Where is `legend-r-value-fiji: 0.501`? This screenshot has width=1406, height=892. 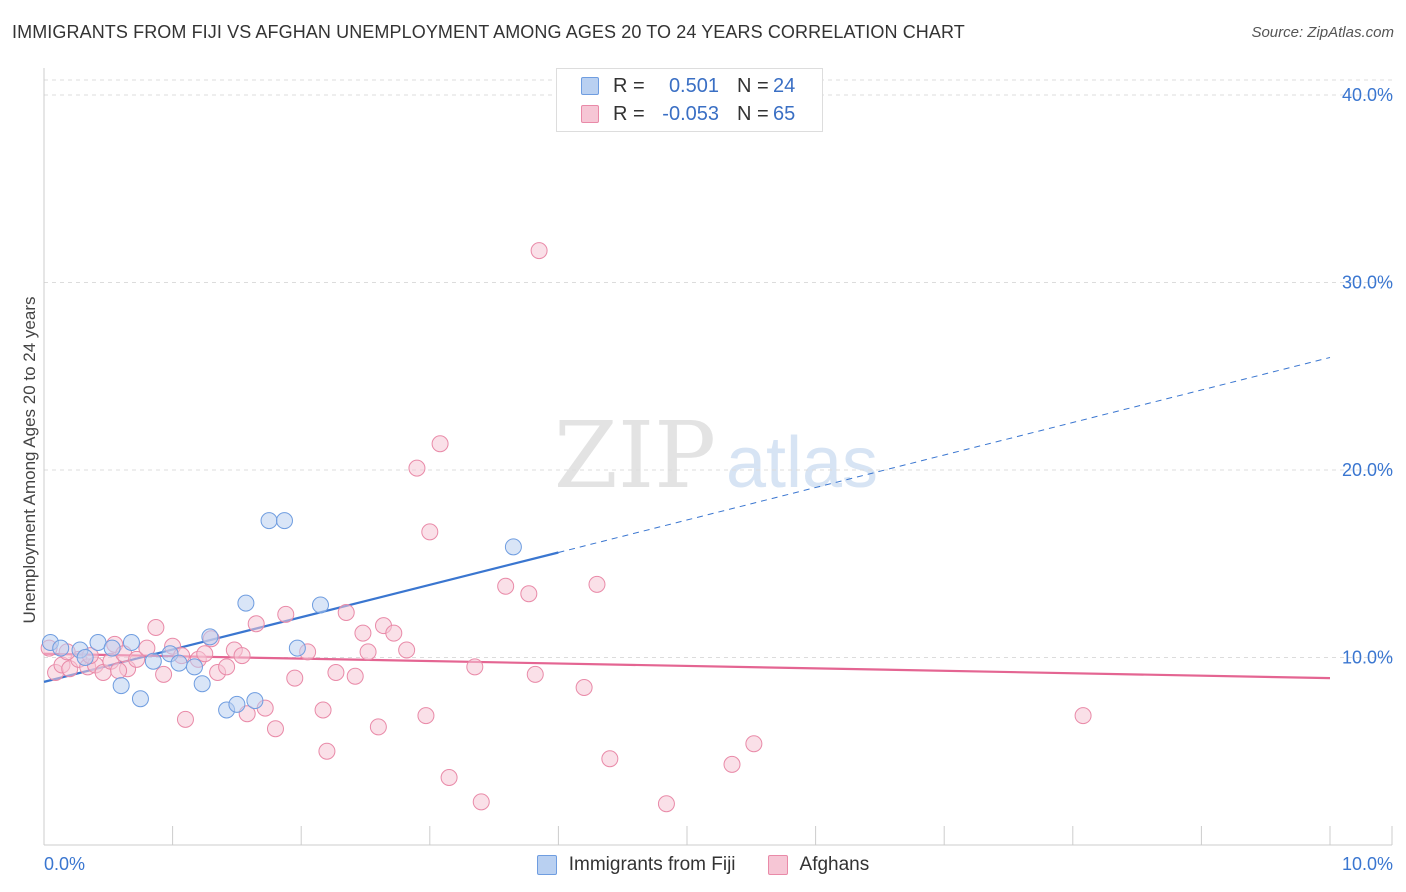
legend-r-value-fiji: 0.501 is located at coordinates (693, 85).